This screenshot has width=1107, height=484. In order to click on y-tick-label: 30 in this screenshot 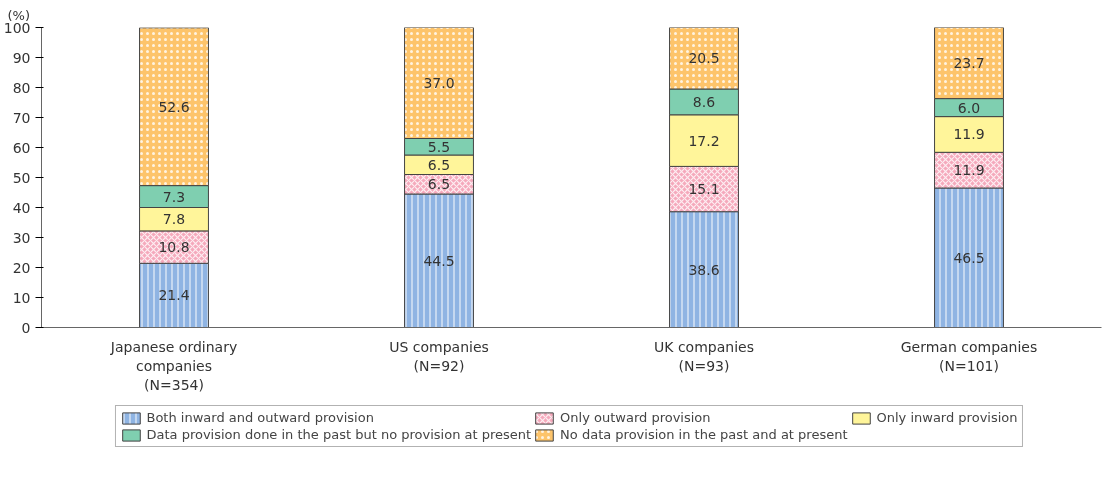, I will do `click(21, 237)`.